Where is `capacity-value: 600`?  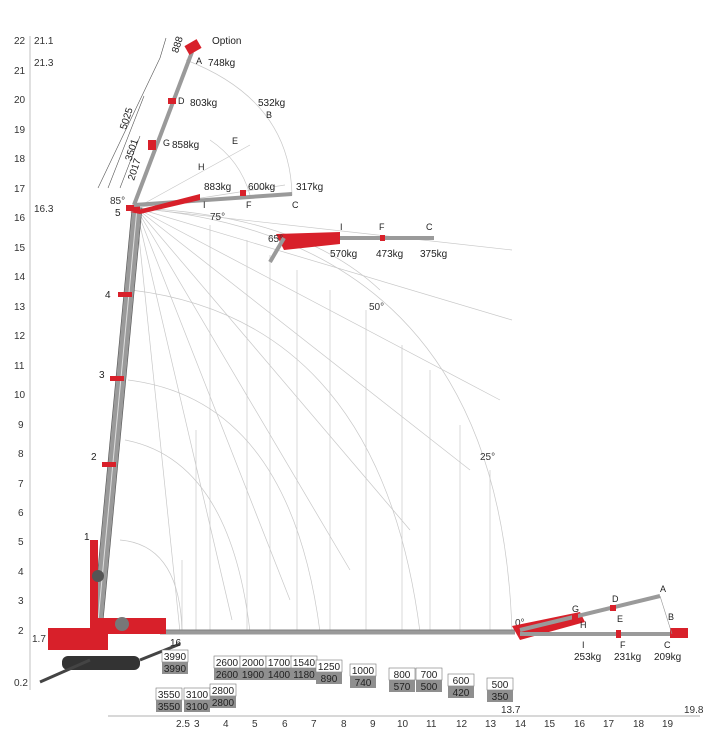
capacity-value: 600 is located at coordinates (461, 681).